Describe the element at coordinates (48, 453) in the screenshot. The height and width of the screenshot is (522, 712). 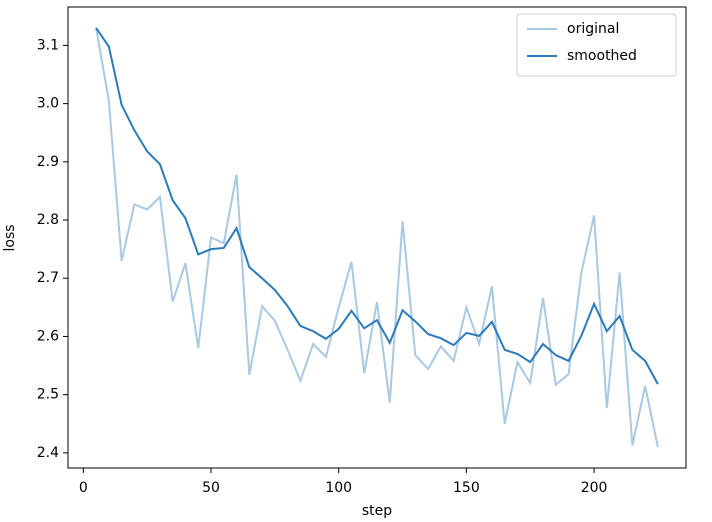
I see `y-tick-label: 2.4` at that location.